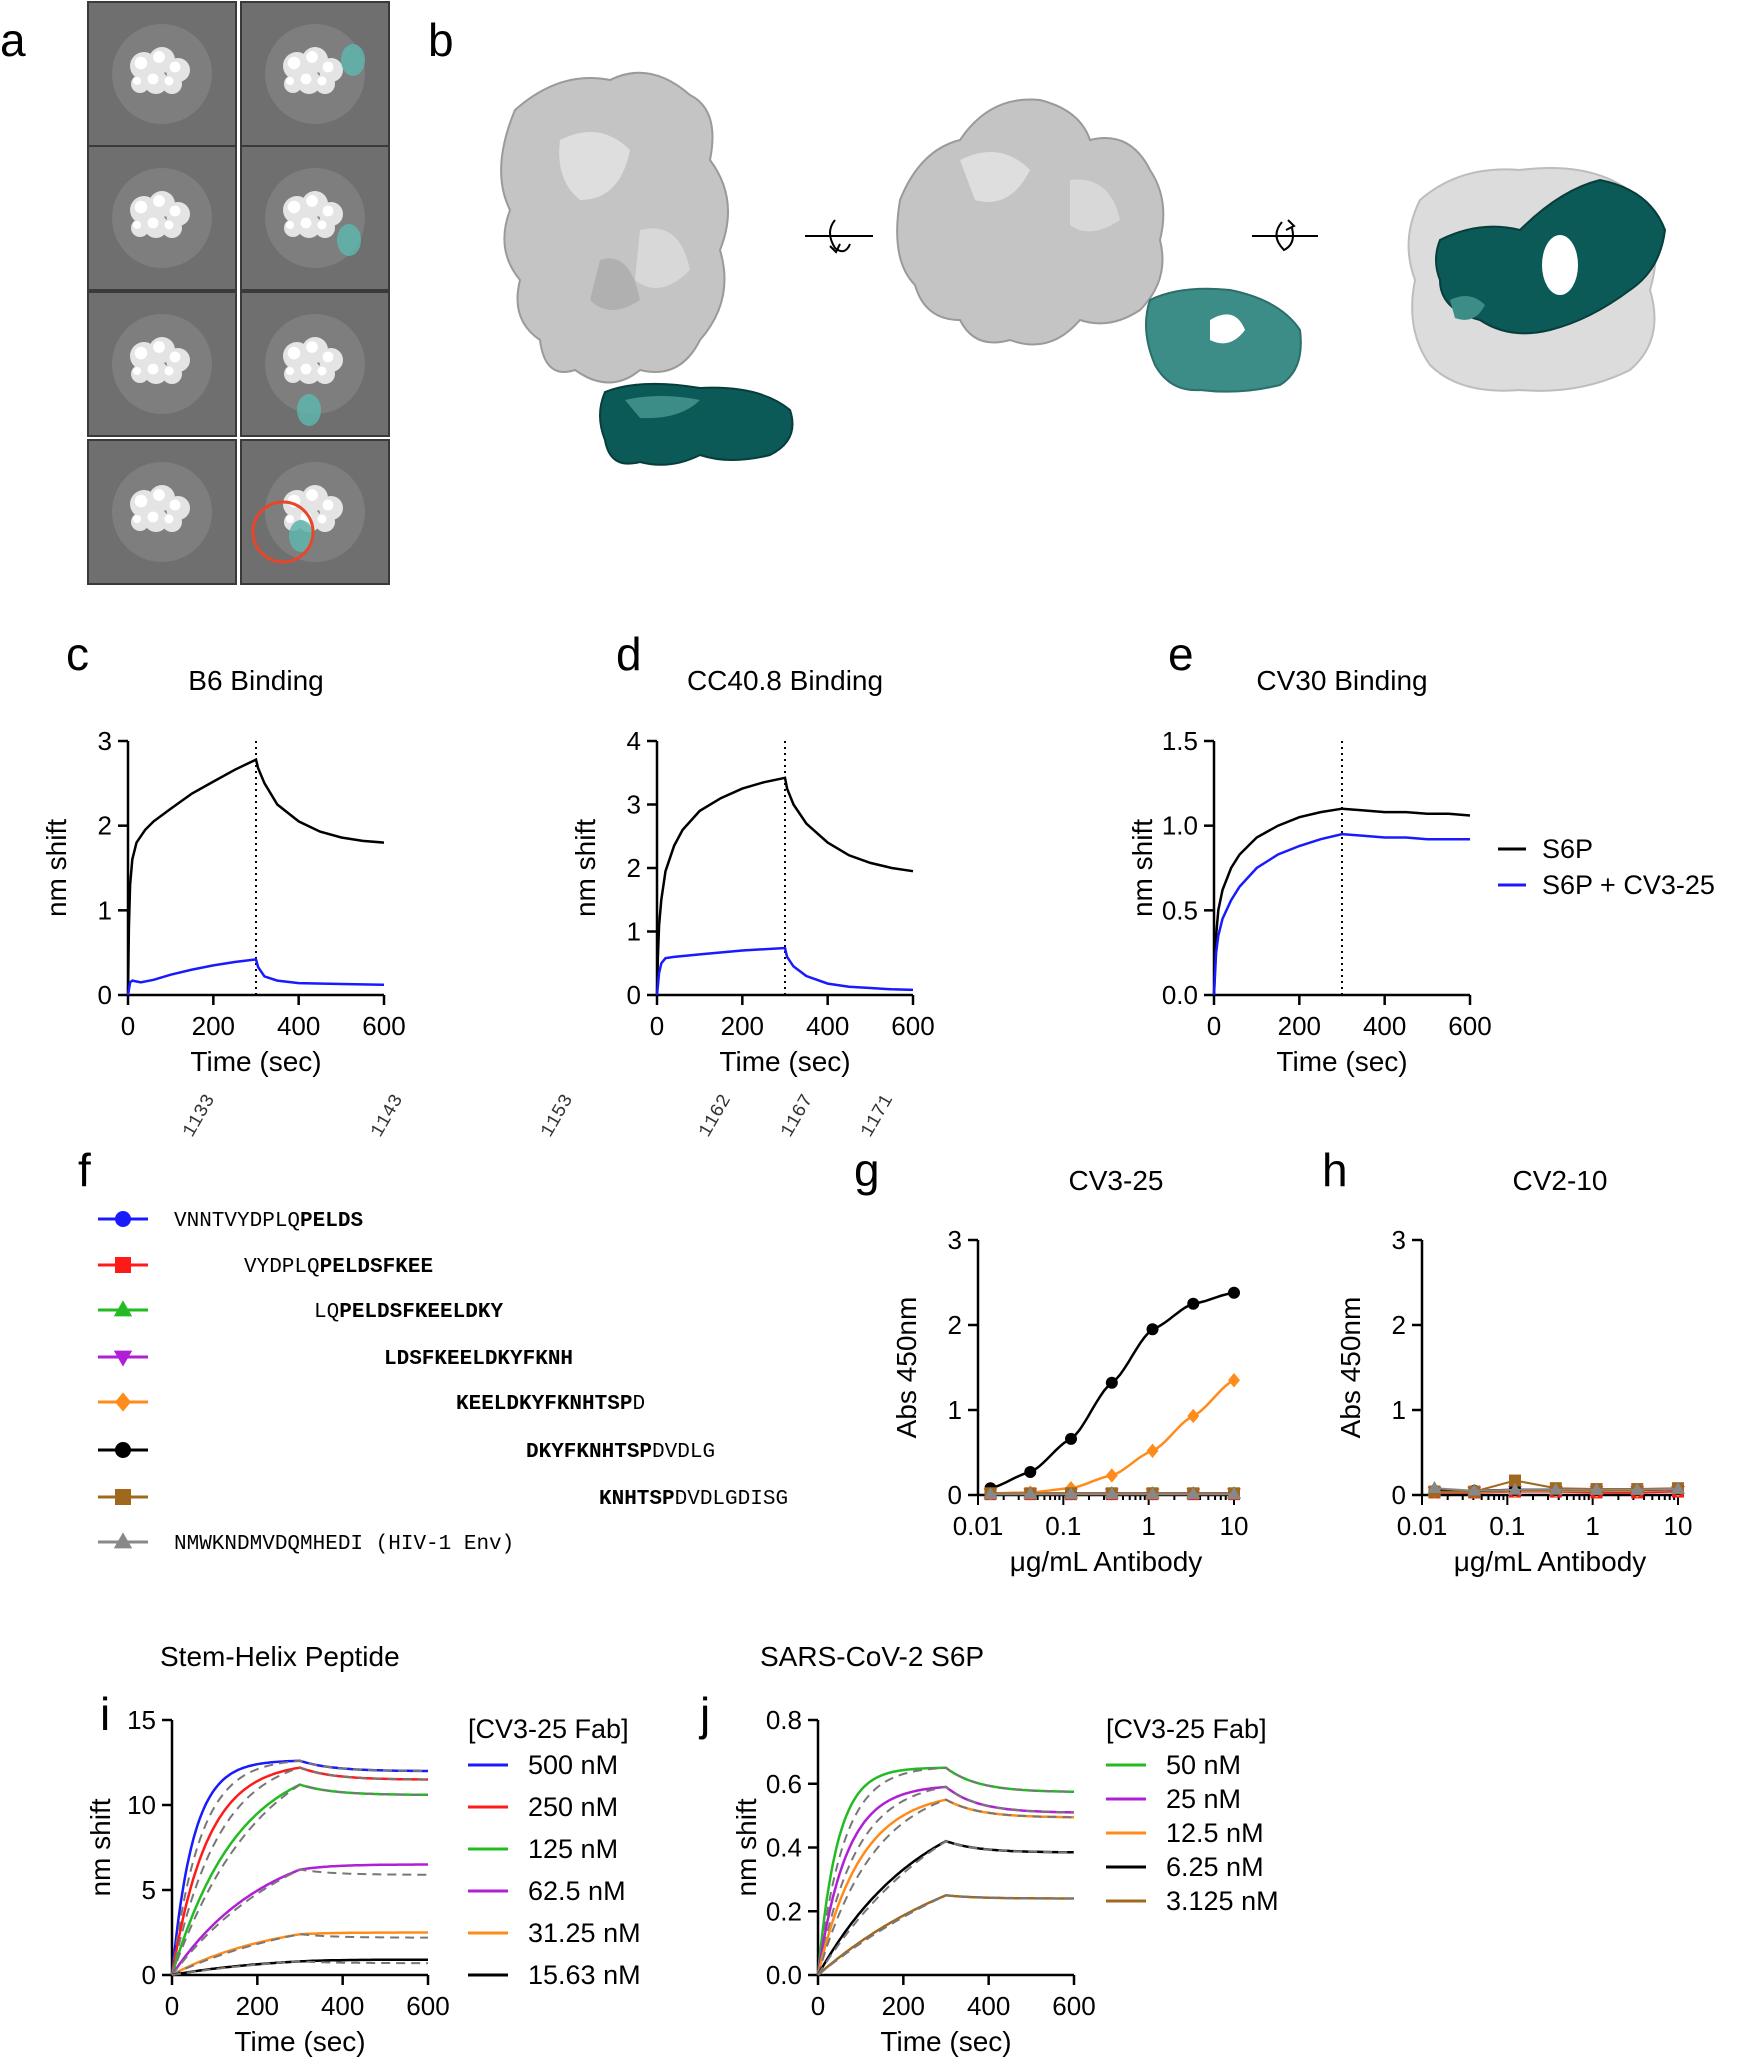  What do you see at coordinates (1106, 1561) in the screenshot?
I see `x-axis-label: μg/mL Antibody` at bounding box center [1106, 1561].